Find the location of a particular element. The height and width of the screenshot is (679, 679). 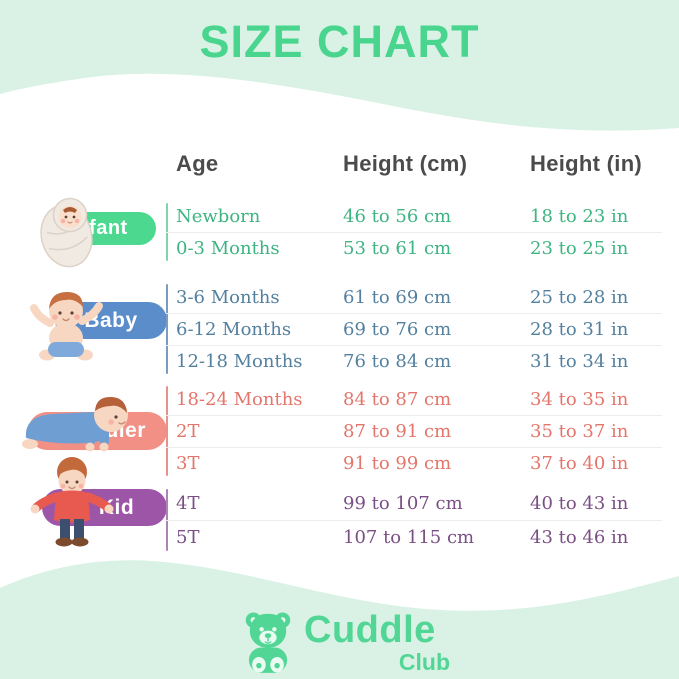

table-row: 6-12 Months 69 to 76 cm 28 to 31 in is located at coordinates (414, 329).